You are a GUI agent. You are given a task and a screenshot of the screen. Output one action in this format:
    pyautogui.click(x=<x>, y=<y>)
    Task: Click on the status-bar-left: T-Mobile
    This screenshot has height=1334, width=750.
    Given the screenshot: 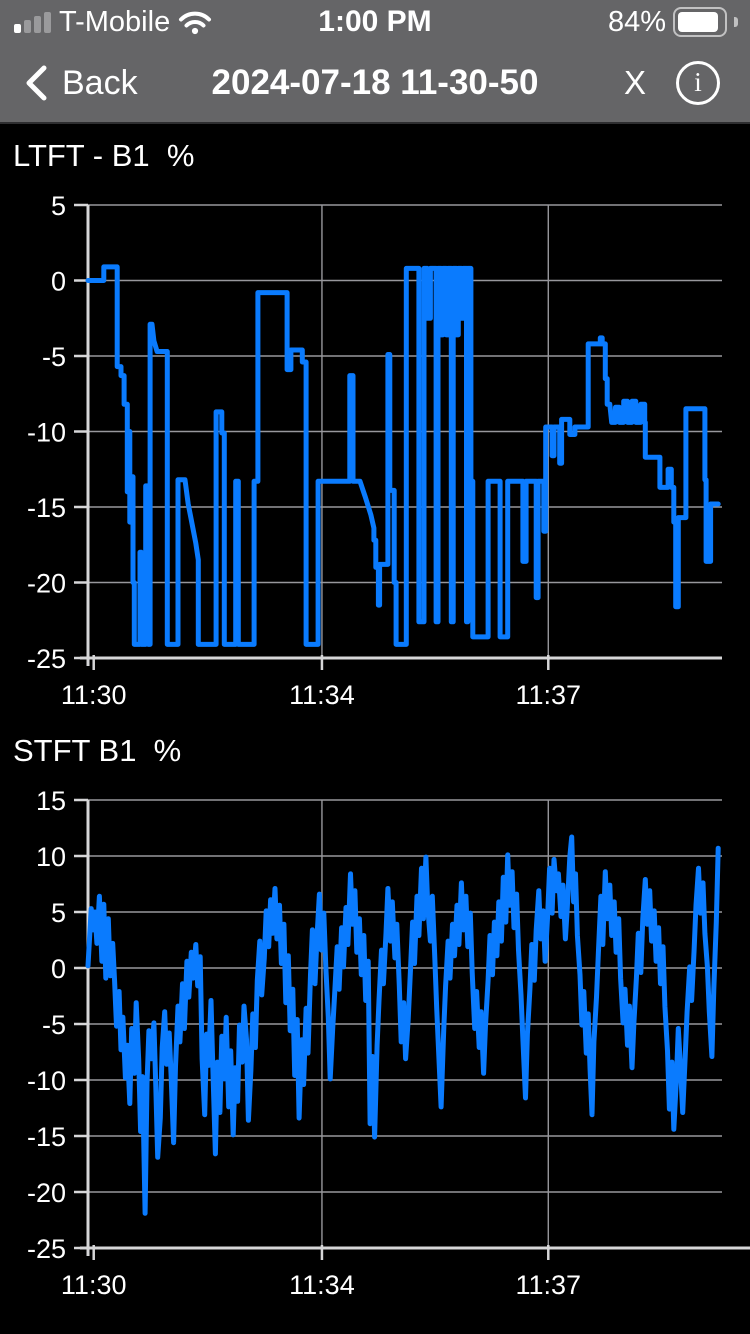 What is the action you would take?
    pyautogui.click(x=113, y=22)
    